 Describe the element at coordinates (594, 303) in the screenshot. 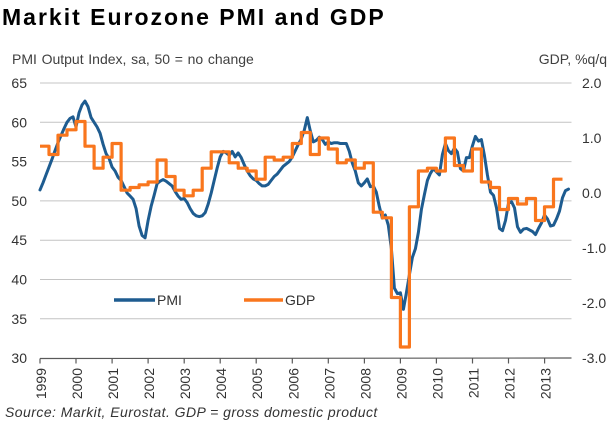

I see `svg-text: -2.0` at that location.